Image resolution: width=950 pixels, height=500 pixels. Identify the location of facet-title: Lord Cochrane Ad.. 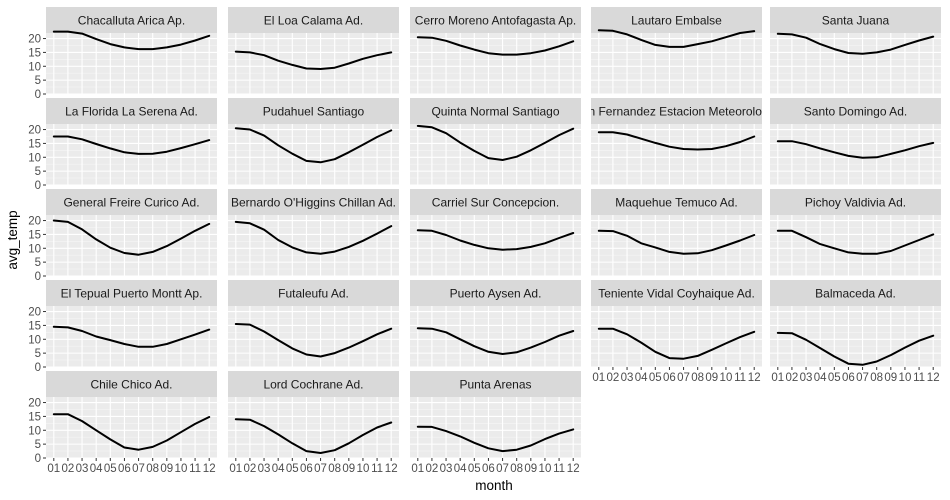
(313, 385).